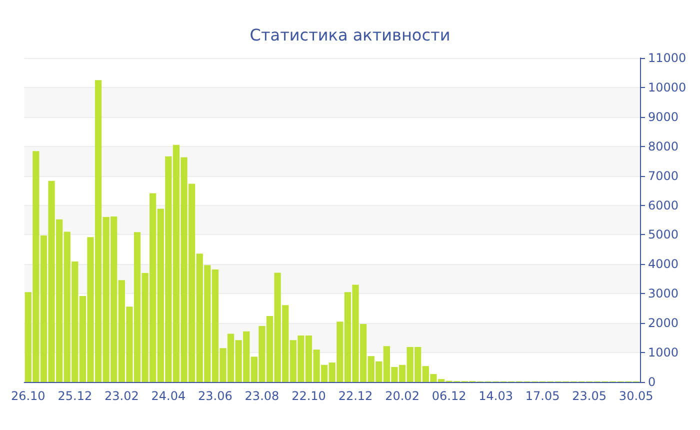 The image size is (700, 430). What do you see at coordinates (28, 396) in the screenshot?
I see `x-tick-label: 26.10` at bounding box center [28, 396].